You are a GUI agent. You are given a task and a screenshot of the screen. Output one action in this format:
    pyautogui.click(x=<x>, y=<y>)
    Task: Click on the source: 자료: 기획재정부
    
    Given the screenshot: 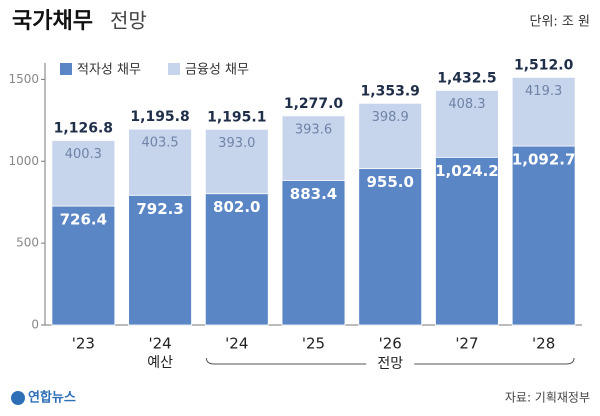 What is the action you would take?
    pyautogui.click(x=547, y=398)
    